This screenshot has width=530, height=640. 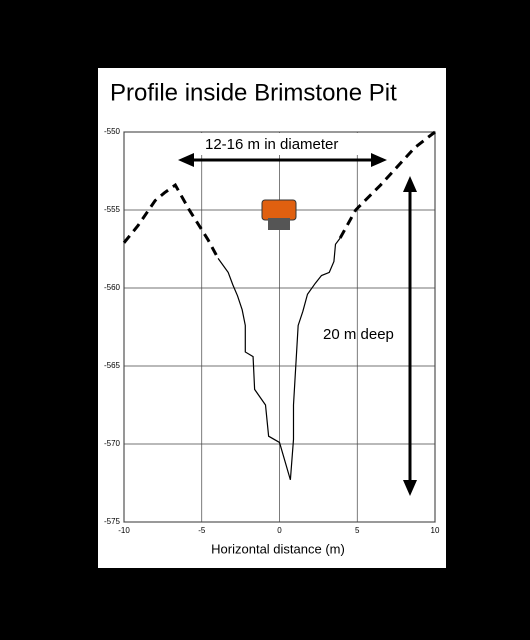 I want to click on x-tick-label: -5, so click(x=202, y=530).